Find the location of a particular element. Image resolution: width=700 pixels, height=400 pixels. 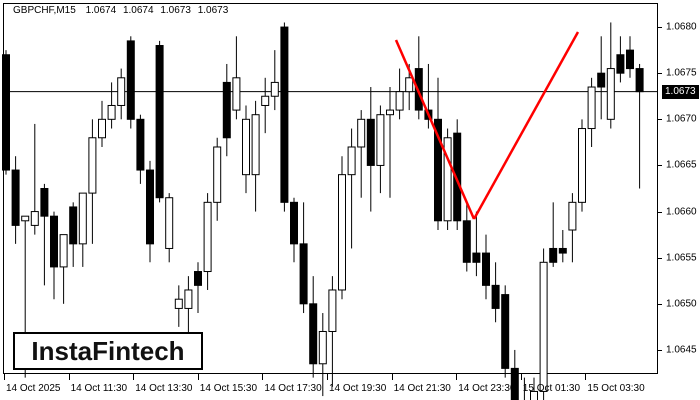

price-axis-label: 1.0660 is located at coordinates (681, 212).